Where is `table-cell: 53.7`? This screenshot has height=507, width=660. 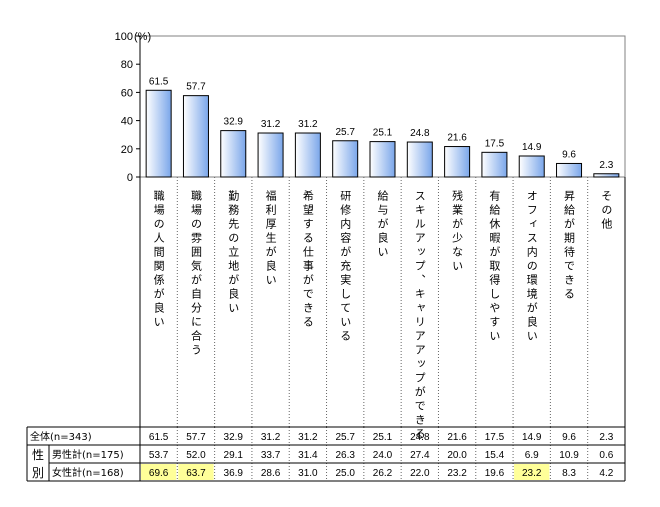 table-cell: 53.7 is located at coordinates (159, 455).